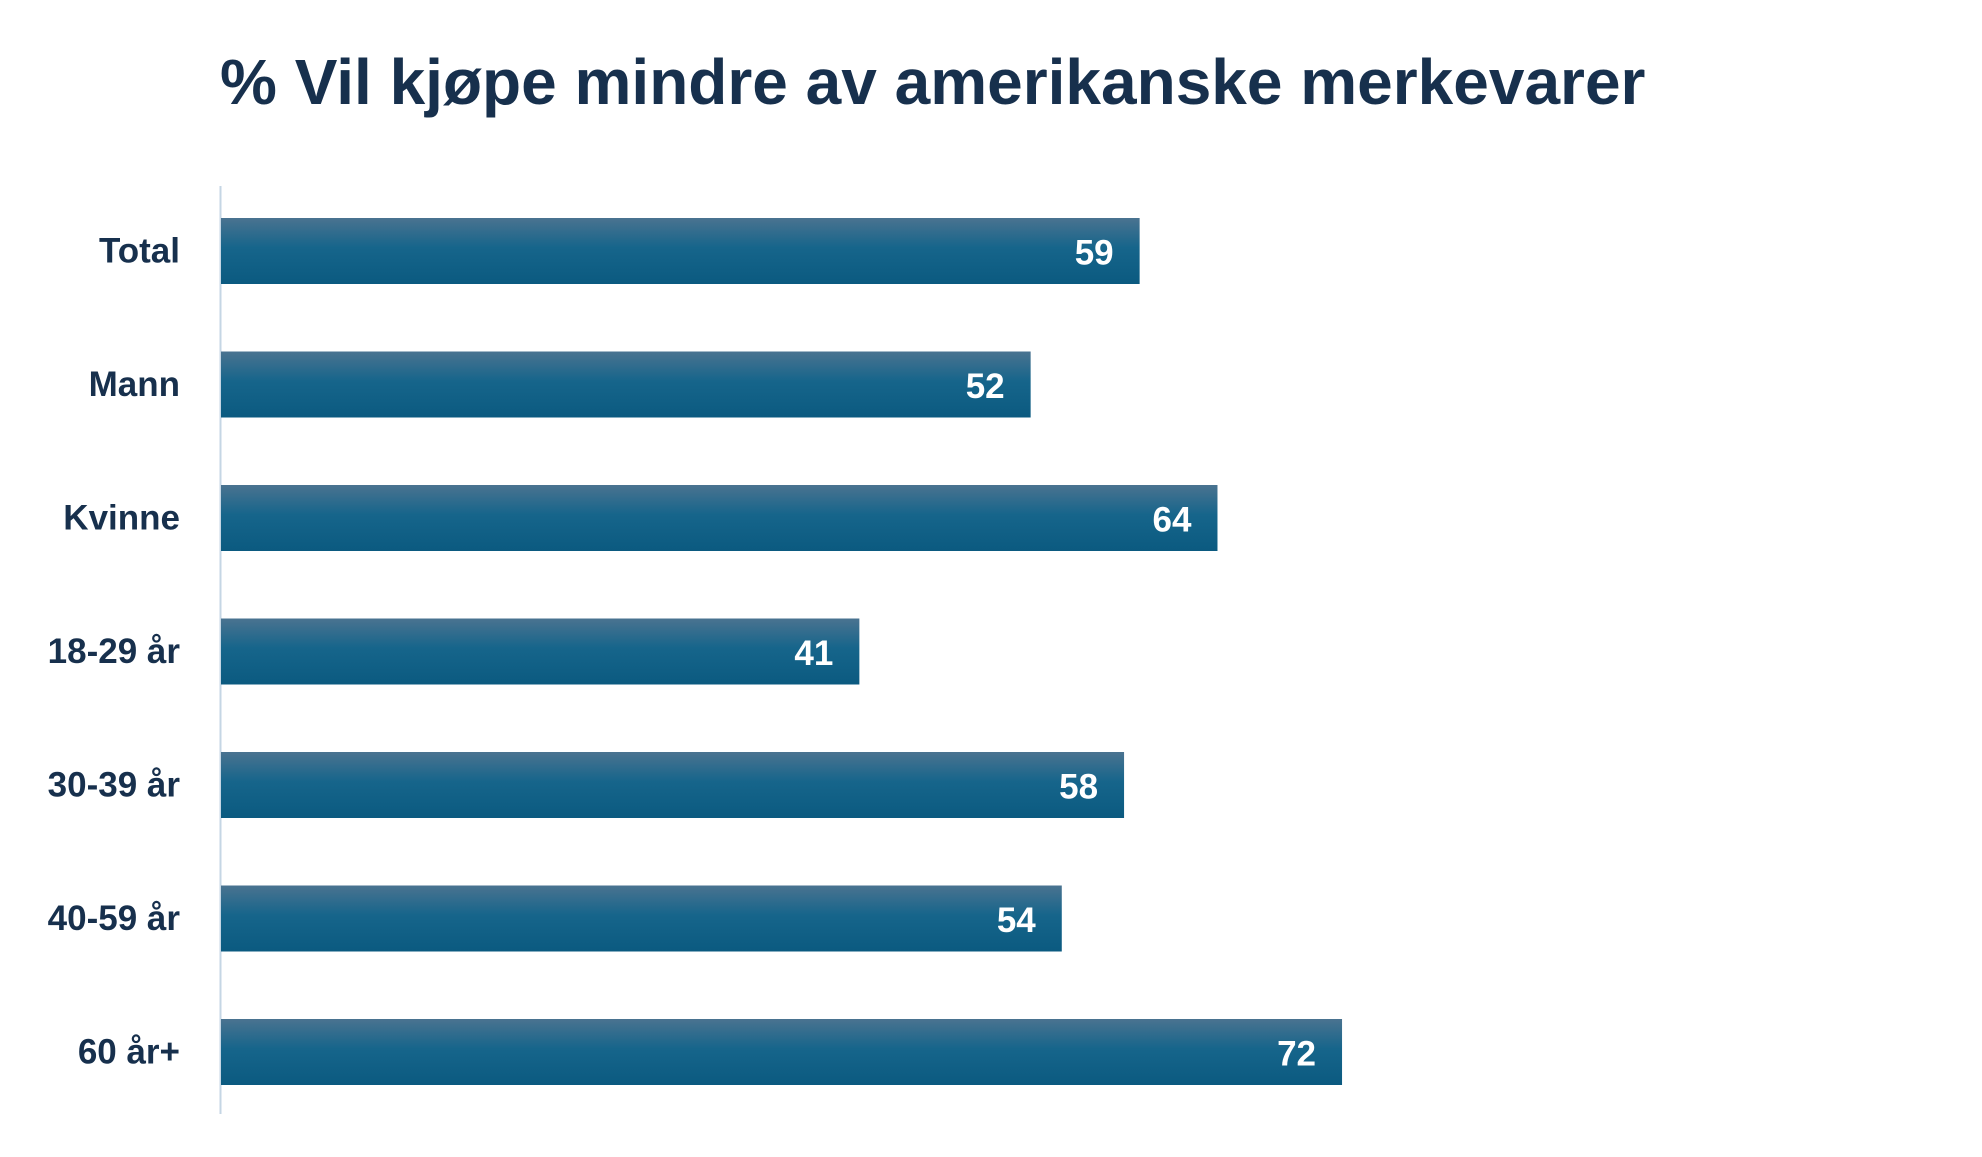 This screenshot has width=1982, height=1157. I want to click on data-label: 64, so click(1172, 520).